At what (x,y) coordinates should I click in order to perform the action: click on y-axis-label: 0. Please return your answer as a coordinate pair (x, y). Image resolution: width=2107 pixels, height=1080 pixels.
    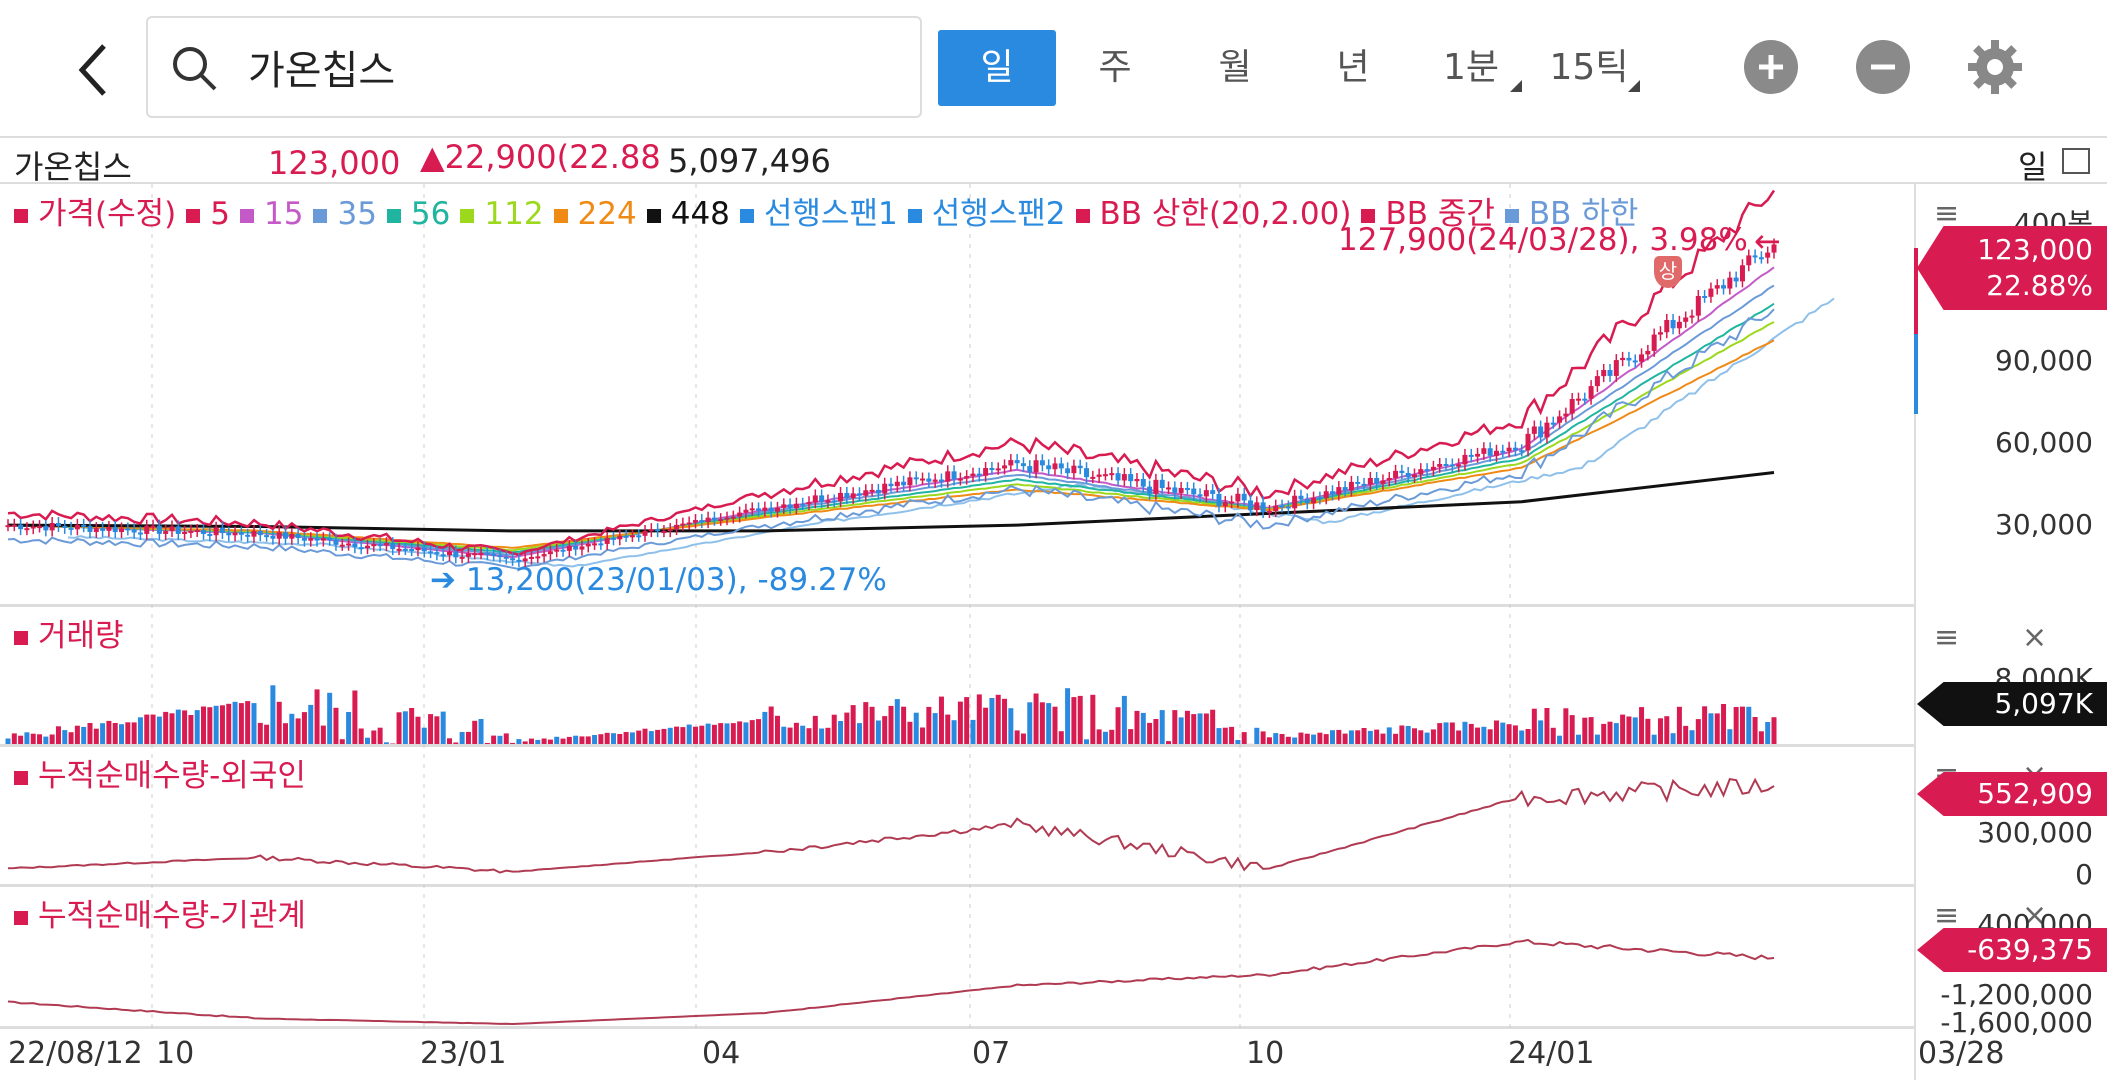
    Looking at the image, I should click on (2084, 874).